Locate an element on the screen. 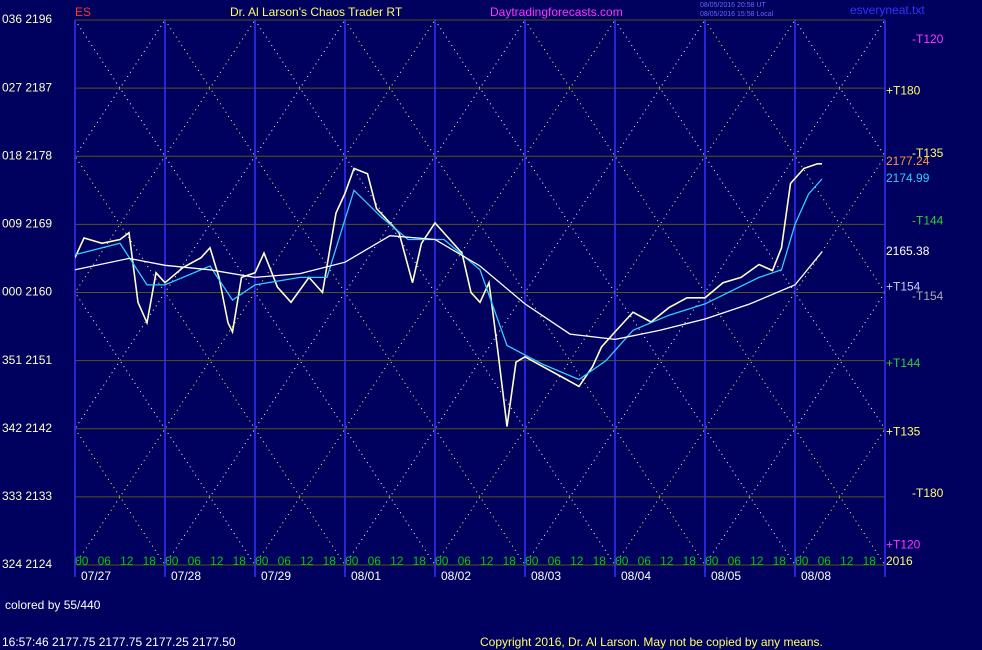  level-label: +T120 is located at coordinates (903, 544).